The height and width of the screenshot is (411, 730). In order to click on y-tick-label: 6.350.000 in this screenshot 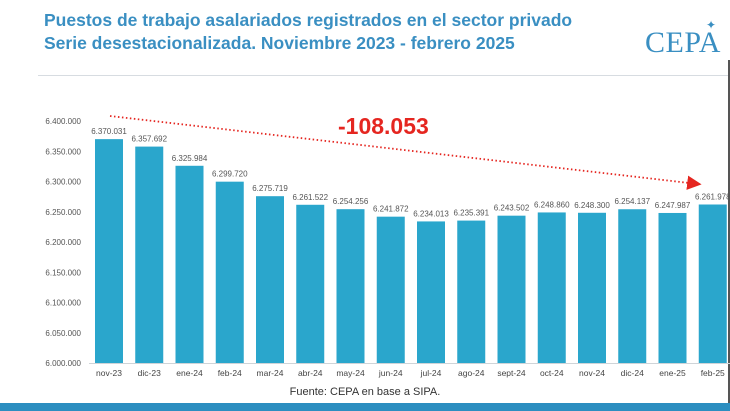, I will do `click(63, 151)`.